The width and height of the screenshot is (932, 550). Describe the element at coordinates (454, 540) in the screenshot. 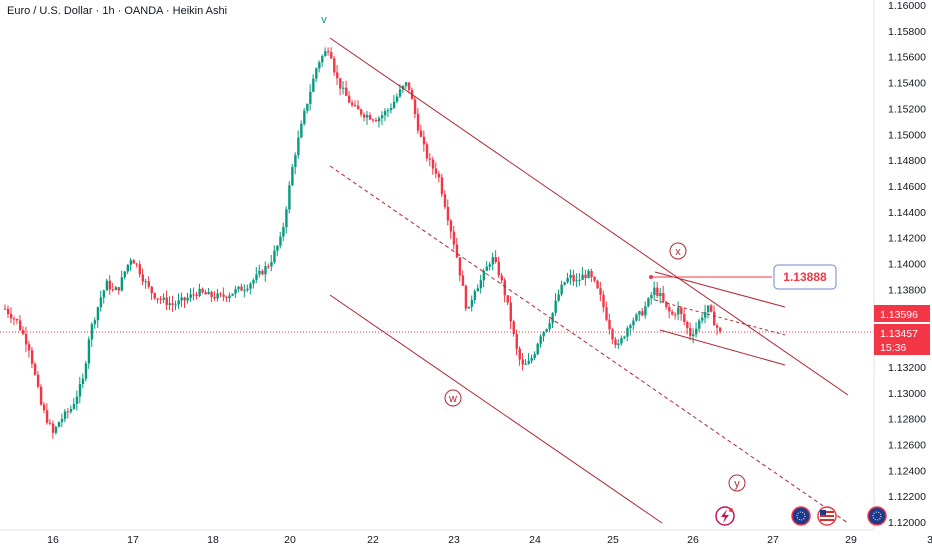

I see `time-tick-label: 23` at that location.